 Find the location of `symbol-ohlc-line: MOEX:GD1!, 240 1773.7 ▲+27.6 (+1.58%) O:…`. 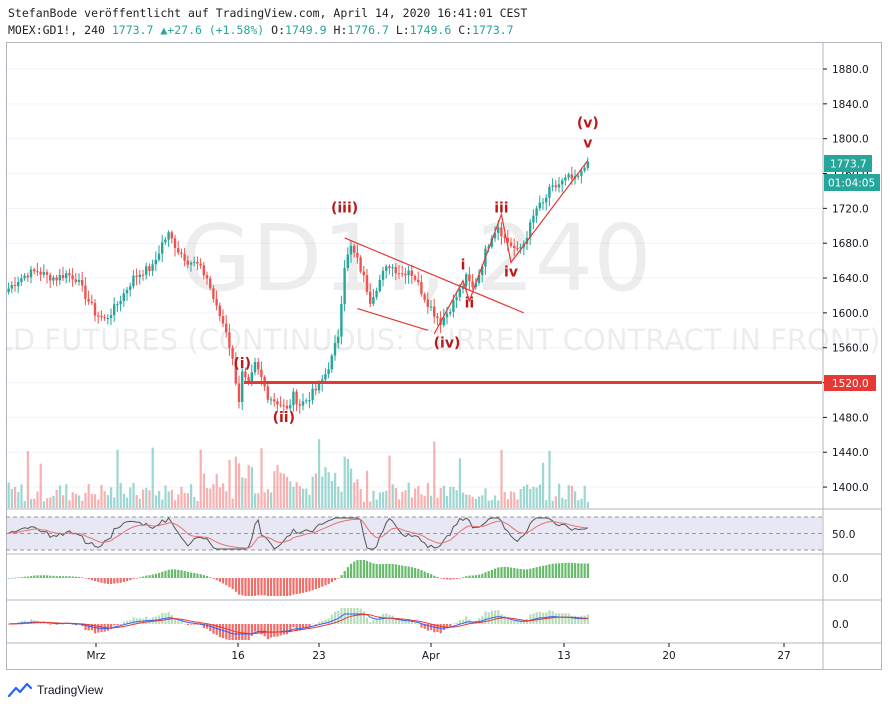

symbol-ohlc-line: MOEX:GD1!, 240 1773.7 ▲+27.6 (+1.58%) O:… is located at coordinates (261, 30).